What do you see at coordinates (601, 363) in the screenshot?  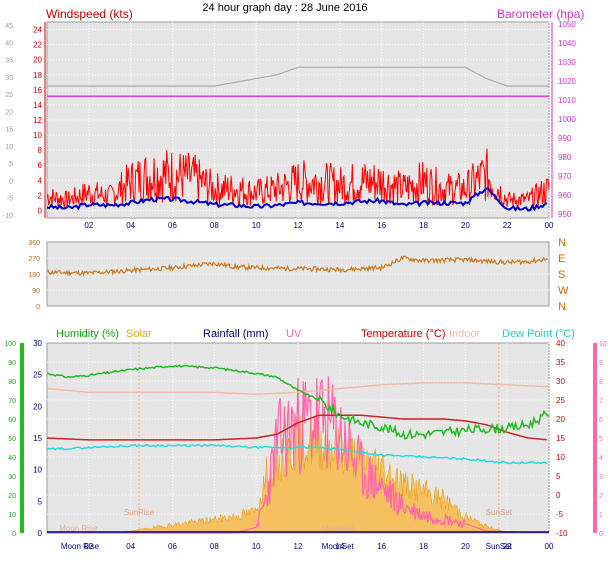 I see `uv-tick-label: 9` at bounding box center [601, 363].